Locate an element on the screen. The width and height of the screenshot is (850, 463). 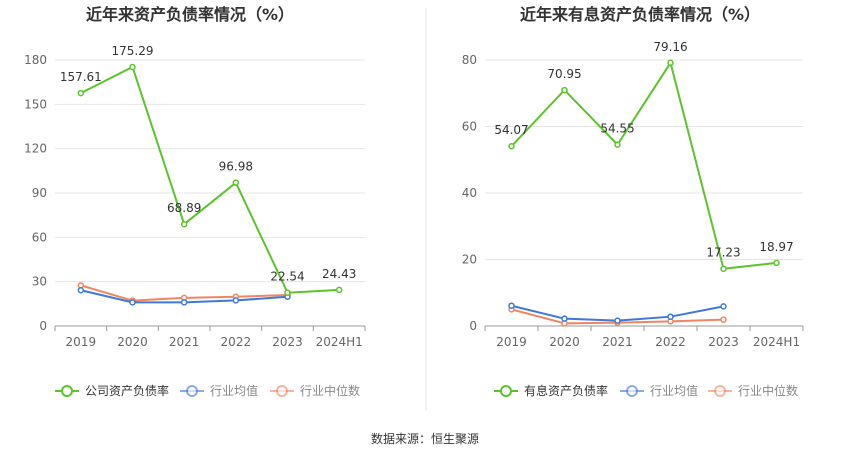
data-label: 70.95 is located at coordinates (564, 74).